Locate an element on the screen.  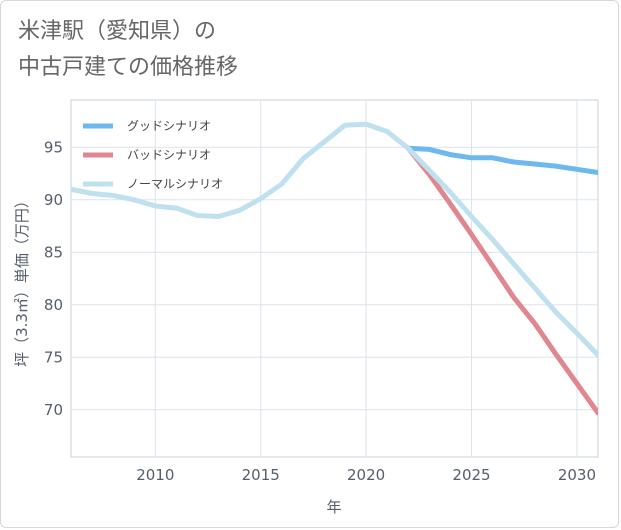
chart-title-line1: 米津駅（愛知県）の is located at coordinates (117, 31).